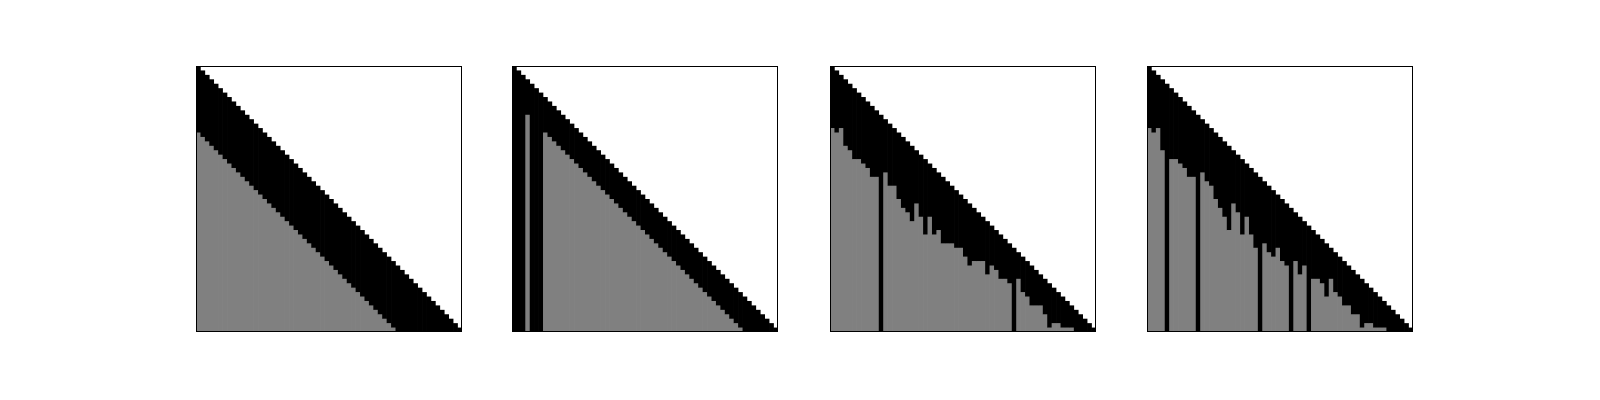 This screenshot has height=400, width=1600. Describe the element at coordinates (1331, 305) in the screenshot. I see `column-41-gray-segment` at that location.